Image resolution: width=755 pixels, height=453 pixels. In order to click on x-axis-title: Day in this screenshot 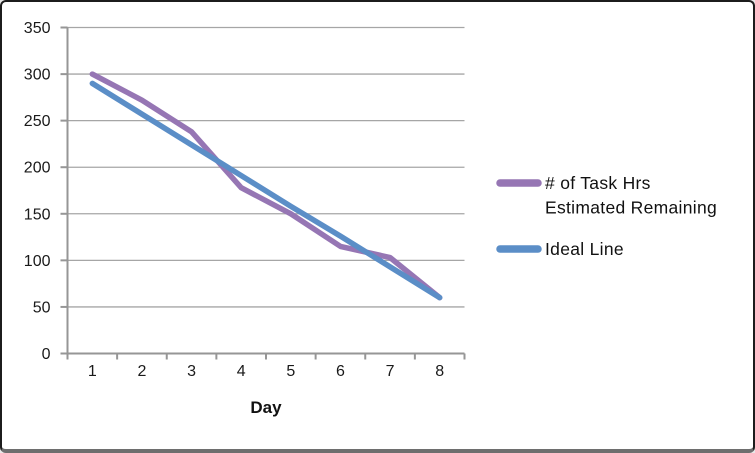, I will do `click(266, 407)`.